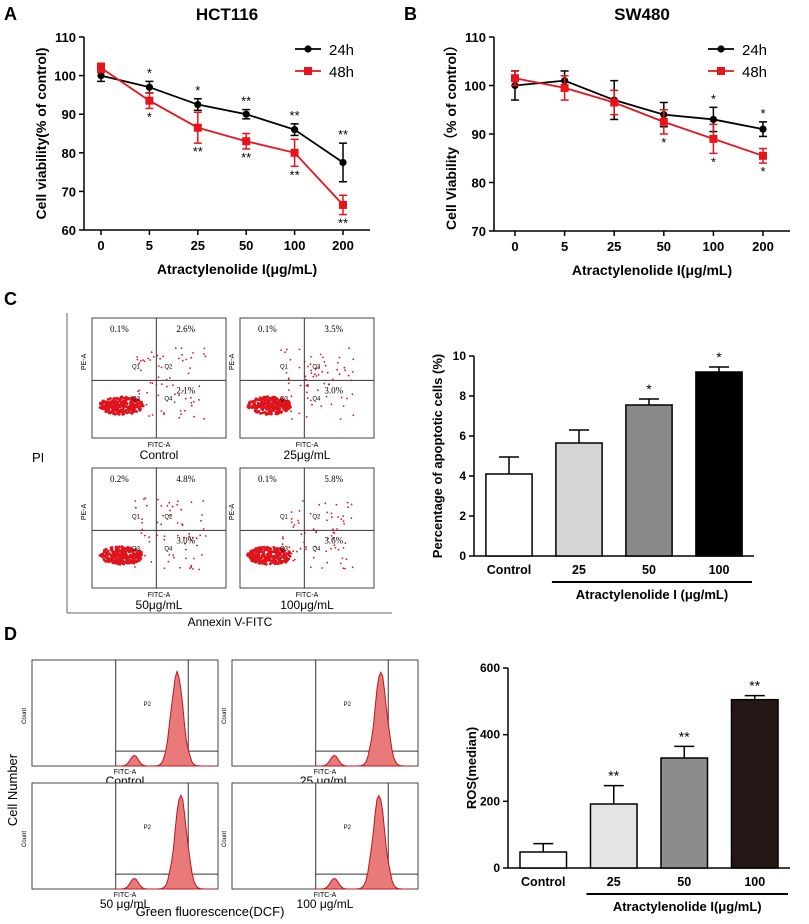 The width and height of the screenshot is (809, 924). Describe the element at coordinates (471, 768) in the screenshot. I see `y-axis-label: ROS(median)` at that location.